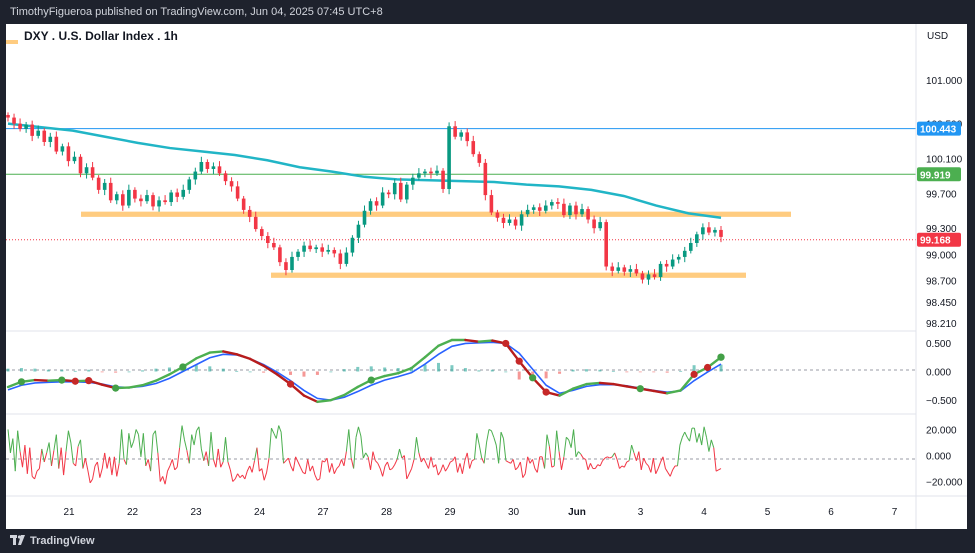 The width and height of the screenshot is (975, 553). Describe the element at coordinates (290, 384) in the screenshot. I see `crossover-marker` at that location.